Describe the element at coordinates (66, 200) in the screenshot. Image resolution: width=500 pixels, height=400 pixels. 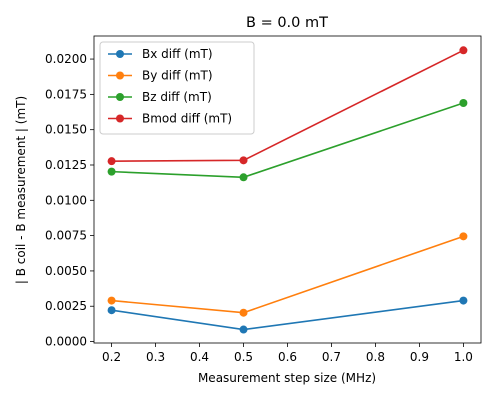
I see `y-tick-label-4: 0.0100` at that location.